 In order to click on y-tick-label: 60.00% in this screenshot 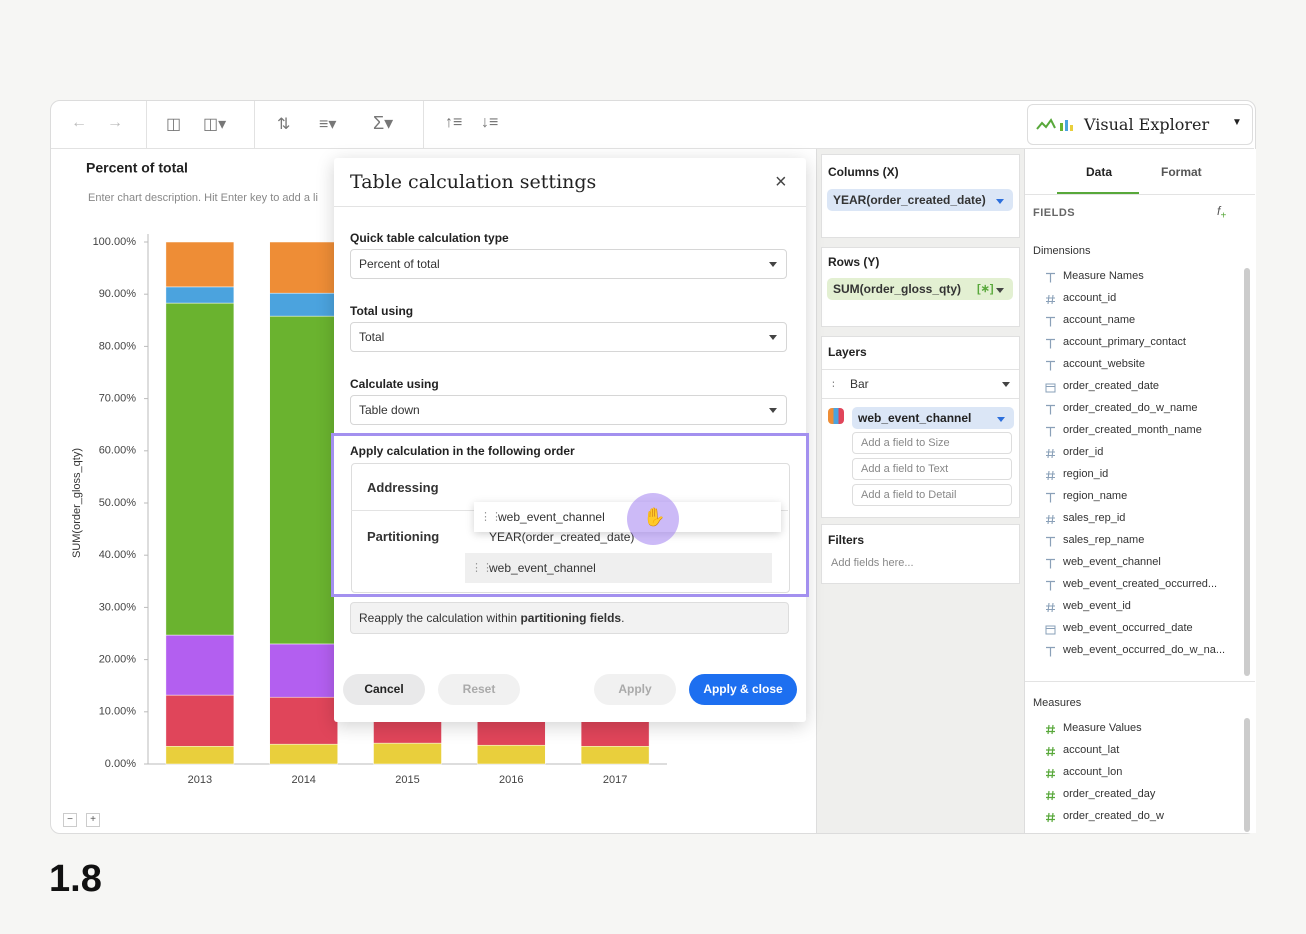, I will do `click(118, 451)`.